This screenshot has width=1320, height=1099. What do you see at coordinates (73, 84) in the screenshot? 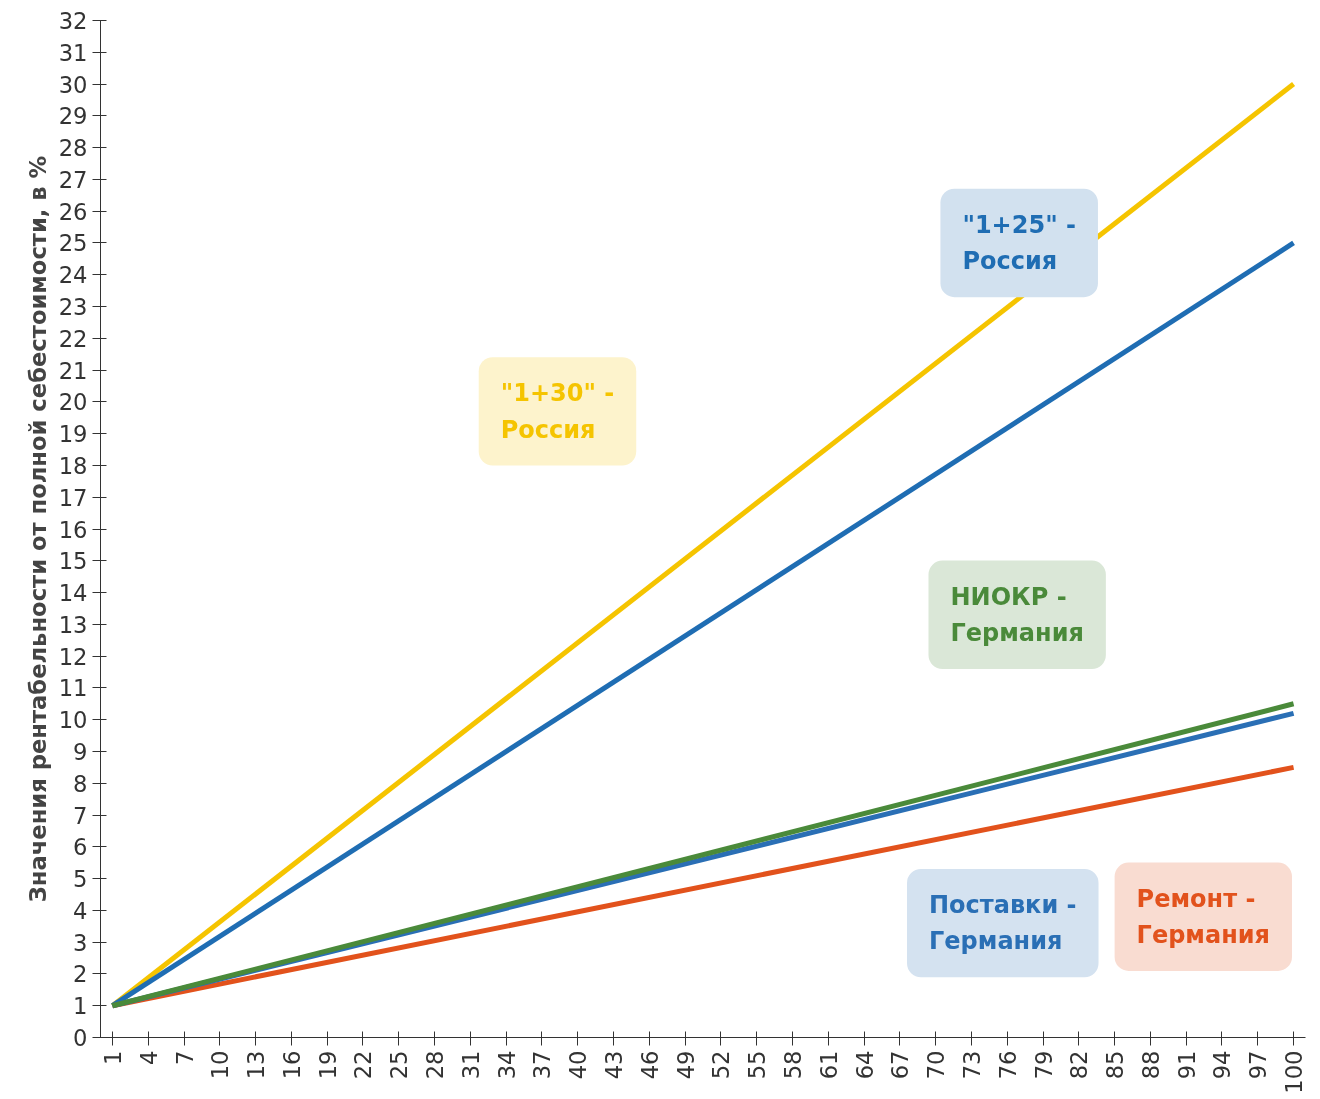
I see `y-tick-label: 30` at bounding box center [73, 84].